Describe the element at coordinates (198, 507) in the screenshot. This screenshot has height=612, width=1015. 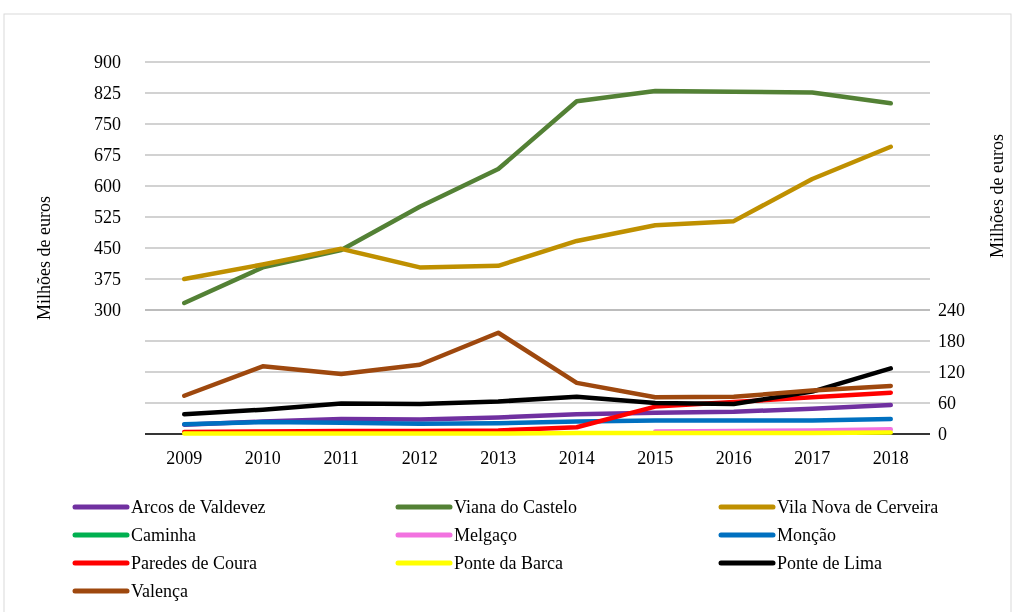
I see `legend-label: Arcos de Valdevez` at that location.